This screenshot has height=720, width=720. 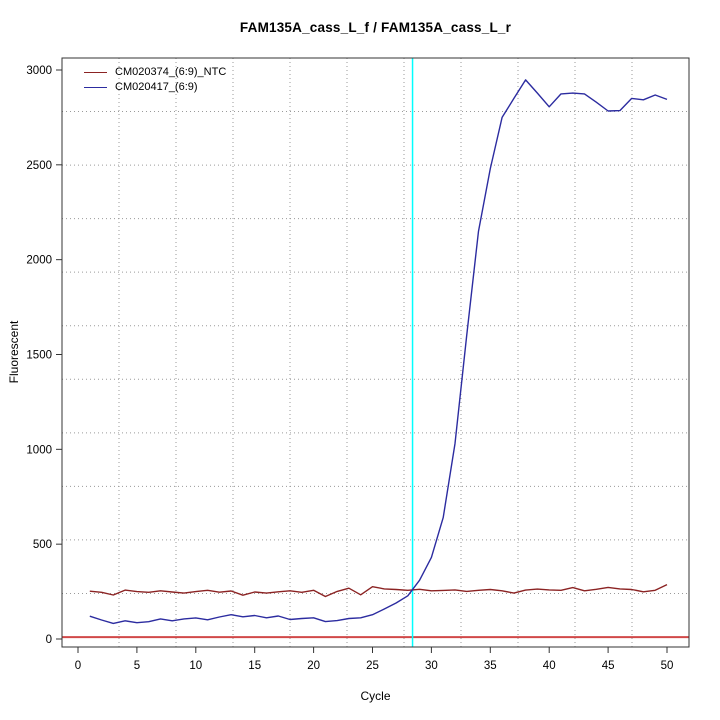 I want to click on legend-item-ntc: CM020374_(6:9)_NTC, so click(x=155, y=72).